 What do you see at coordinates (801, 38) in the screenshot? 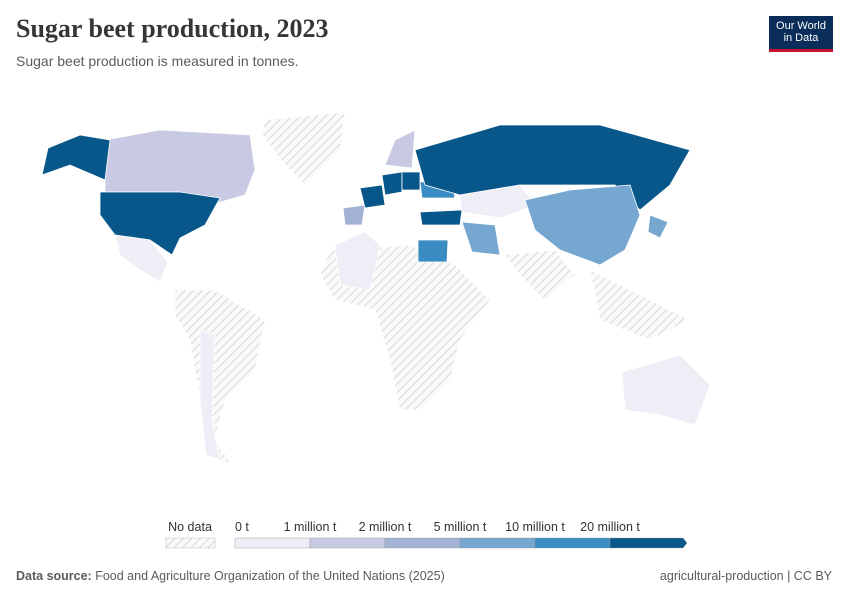
I see `logo-line: in Data` at bounding box center [801, 38].